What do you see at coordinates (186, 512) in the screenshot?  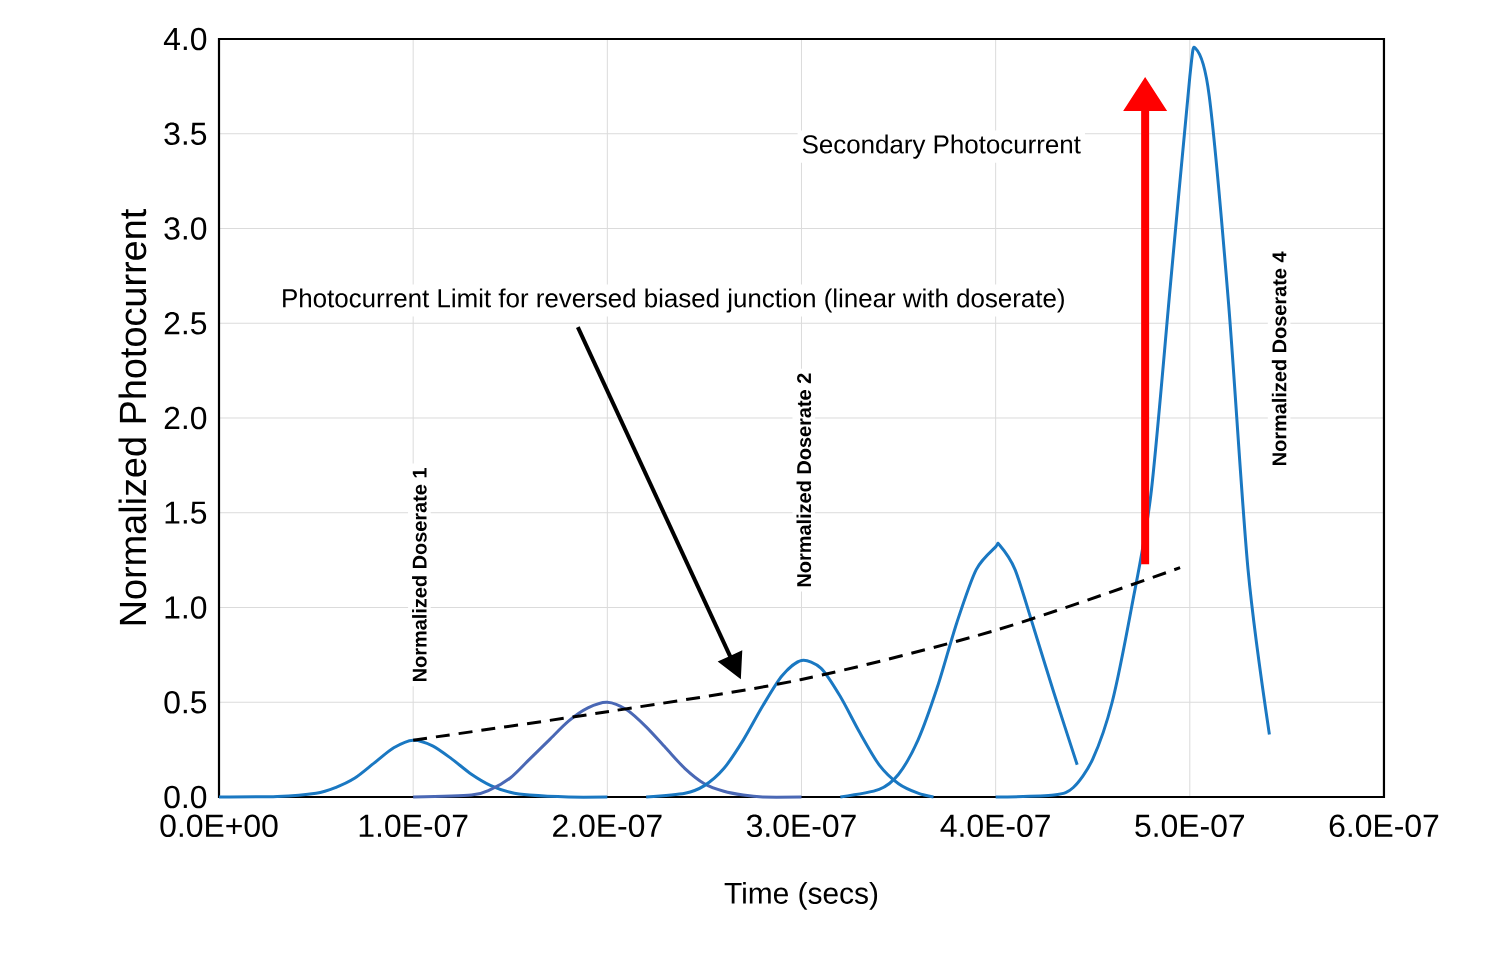 I see `y-tick-label: 1.5` at bounding box center [186, 512].